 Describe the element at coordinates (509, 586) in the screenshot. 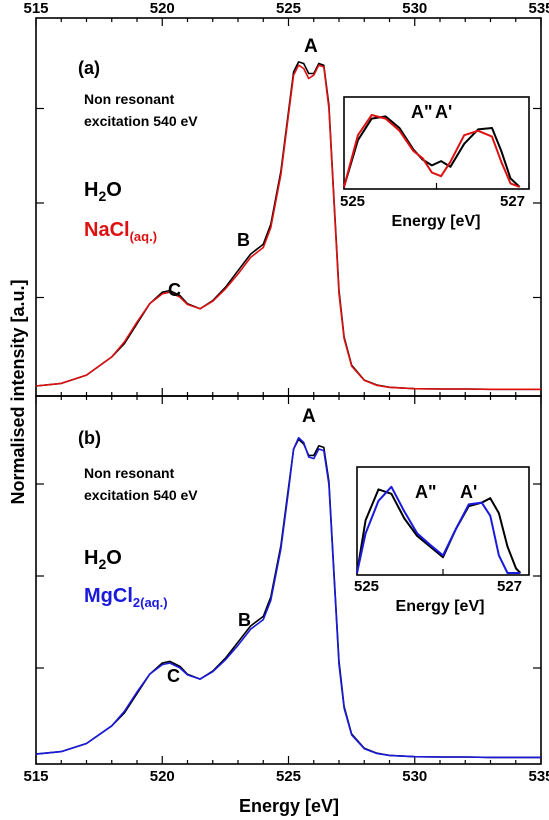

I see `panel-b-inset-xtick-right: 527` at that location.